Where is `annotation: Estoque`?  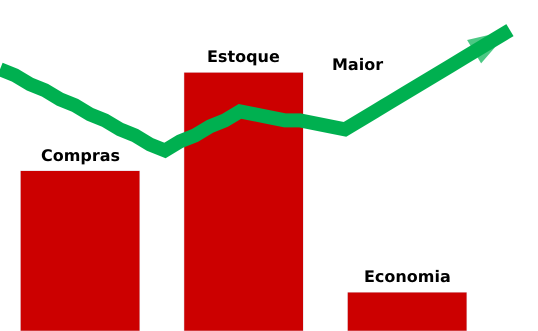
annotation: Estoque is located at coordinates (243, 56).